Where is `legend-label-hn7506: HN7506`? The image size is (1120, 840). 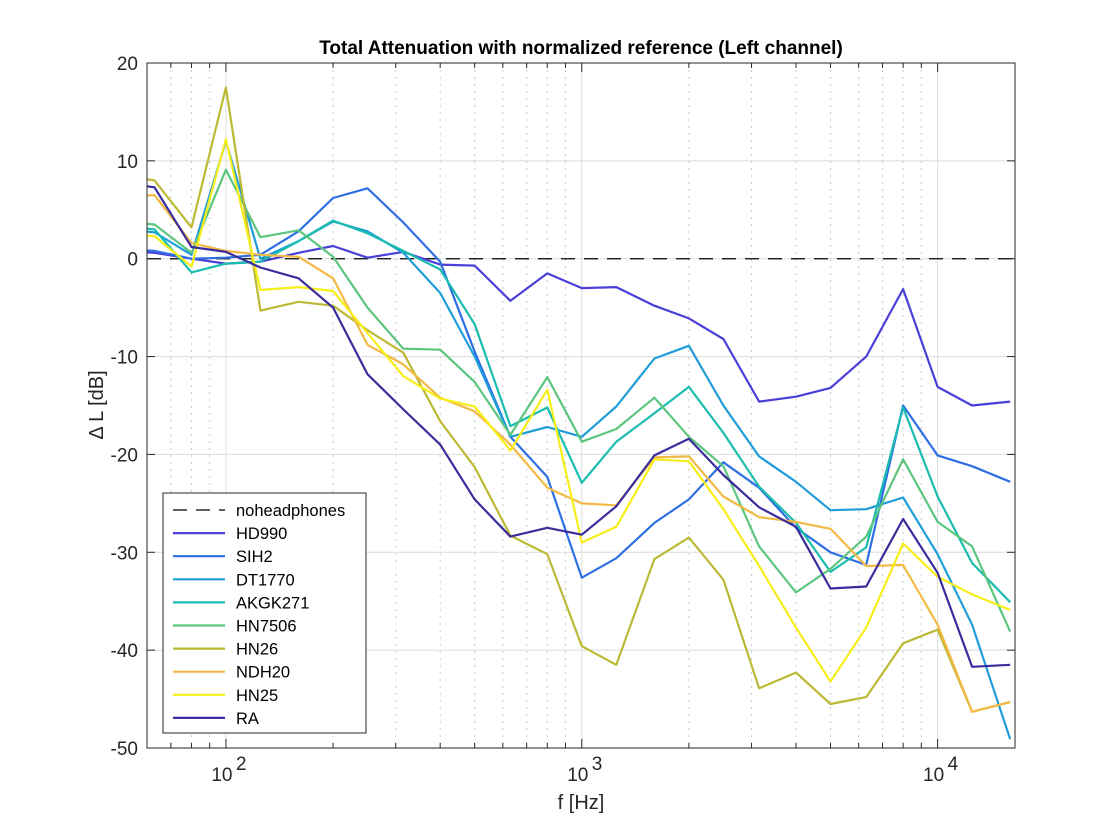 legend-label-hn7506: HN7506 is located at coordinates (266, 627).